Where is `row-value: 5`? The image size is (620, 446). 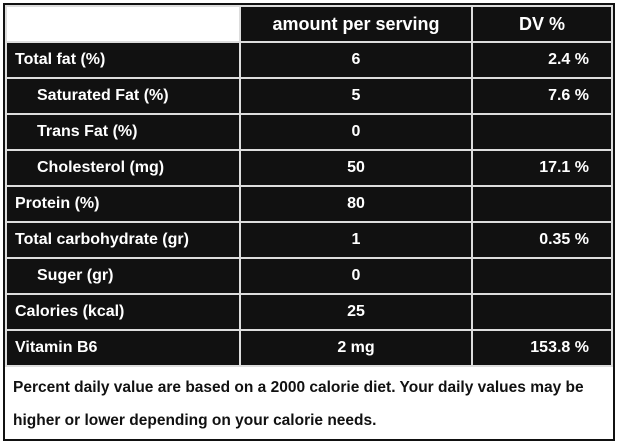 row-value: 5 is located at coordinates (356, 96).